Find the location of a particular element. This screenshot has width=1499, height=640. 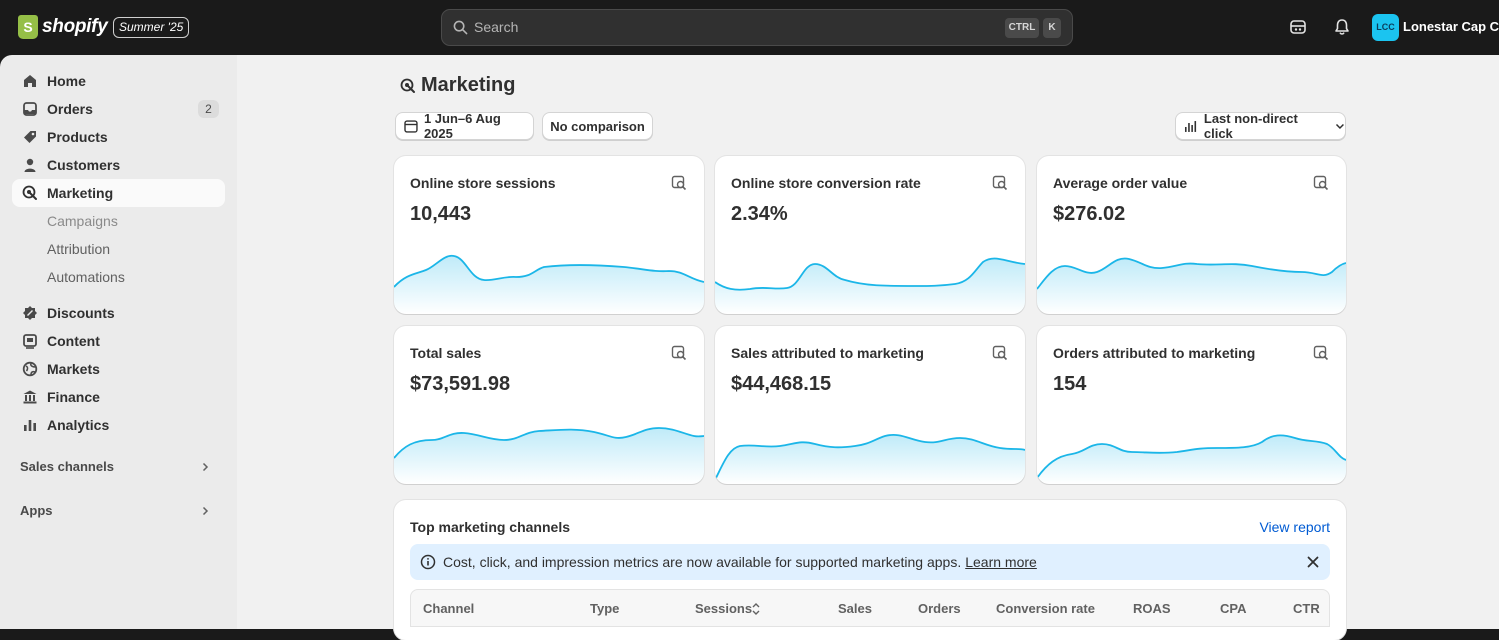

sidebar-item-finance: Finance is located at coordinates (118, 397).